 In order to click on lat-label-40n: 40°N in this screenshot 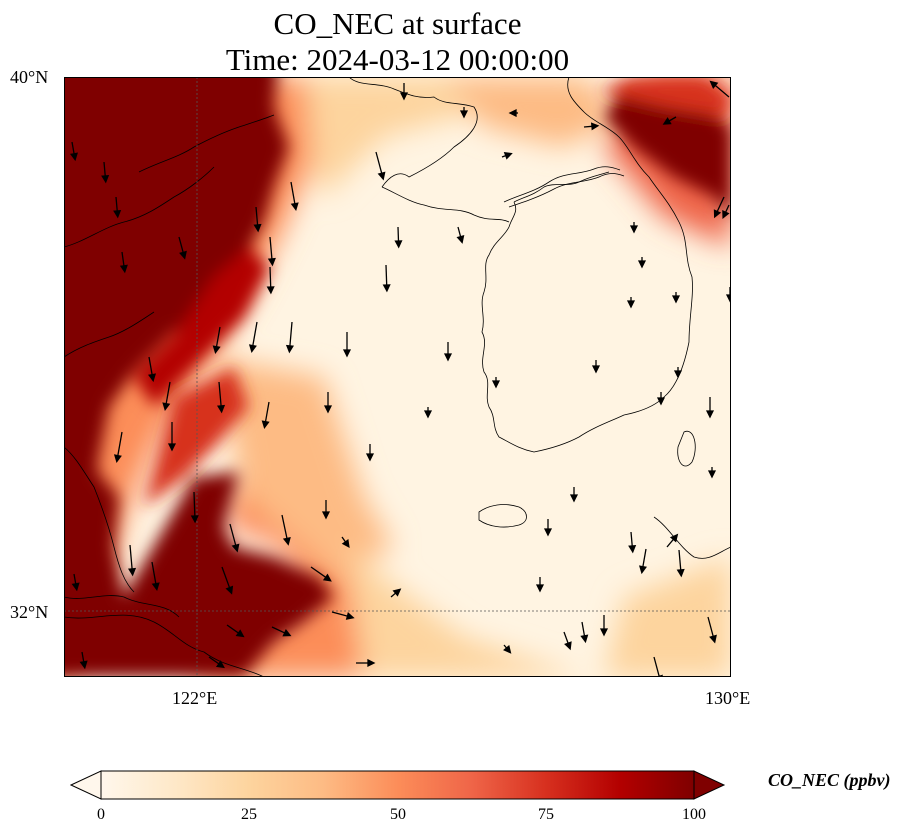, I will do `click(29, 77)`.